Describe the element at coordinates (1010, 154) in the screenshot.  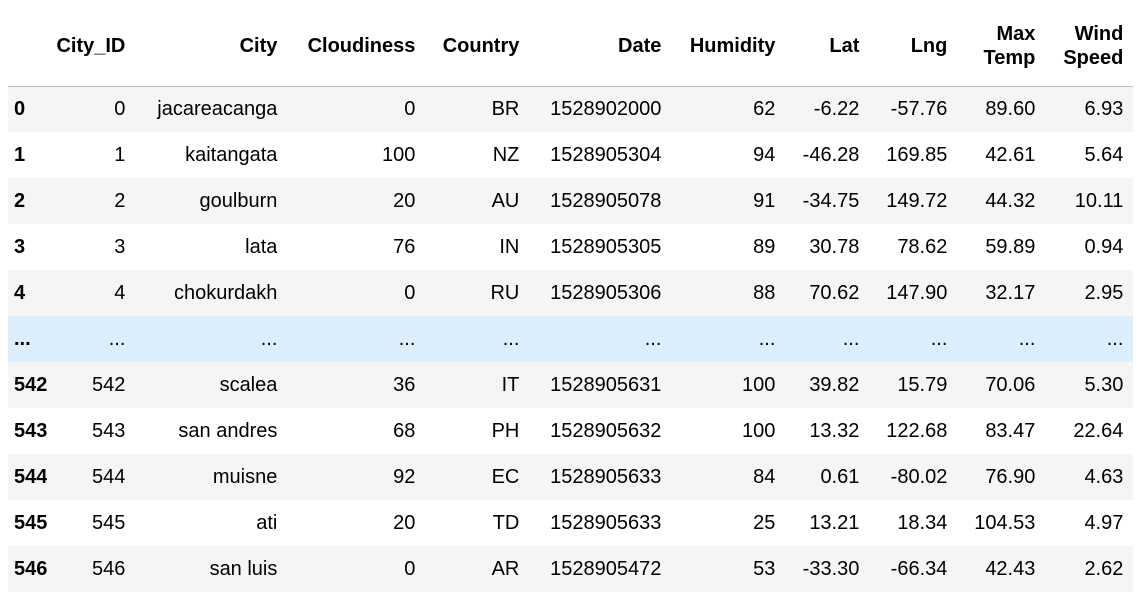
I see `max-temp-cell: 42.61` at that location.